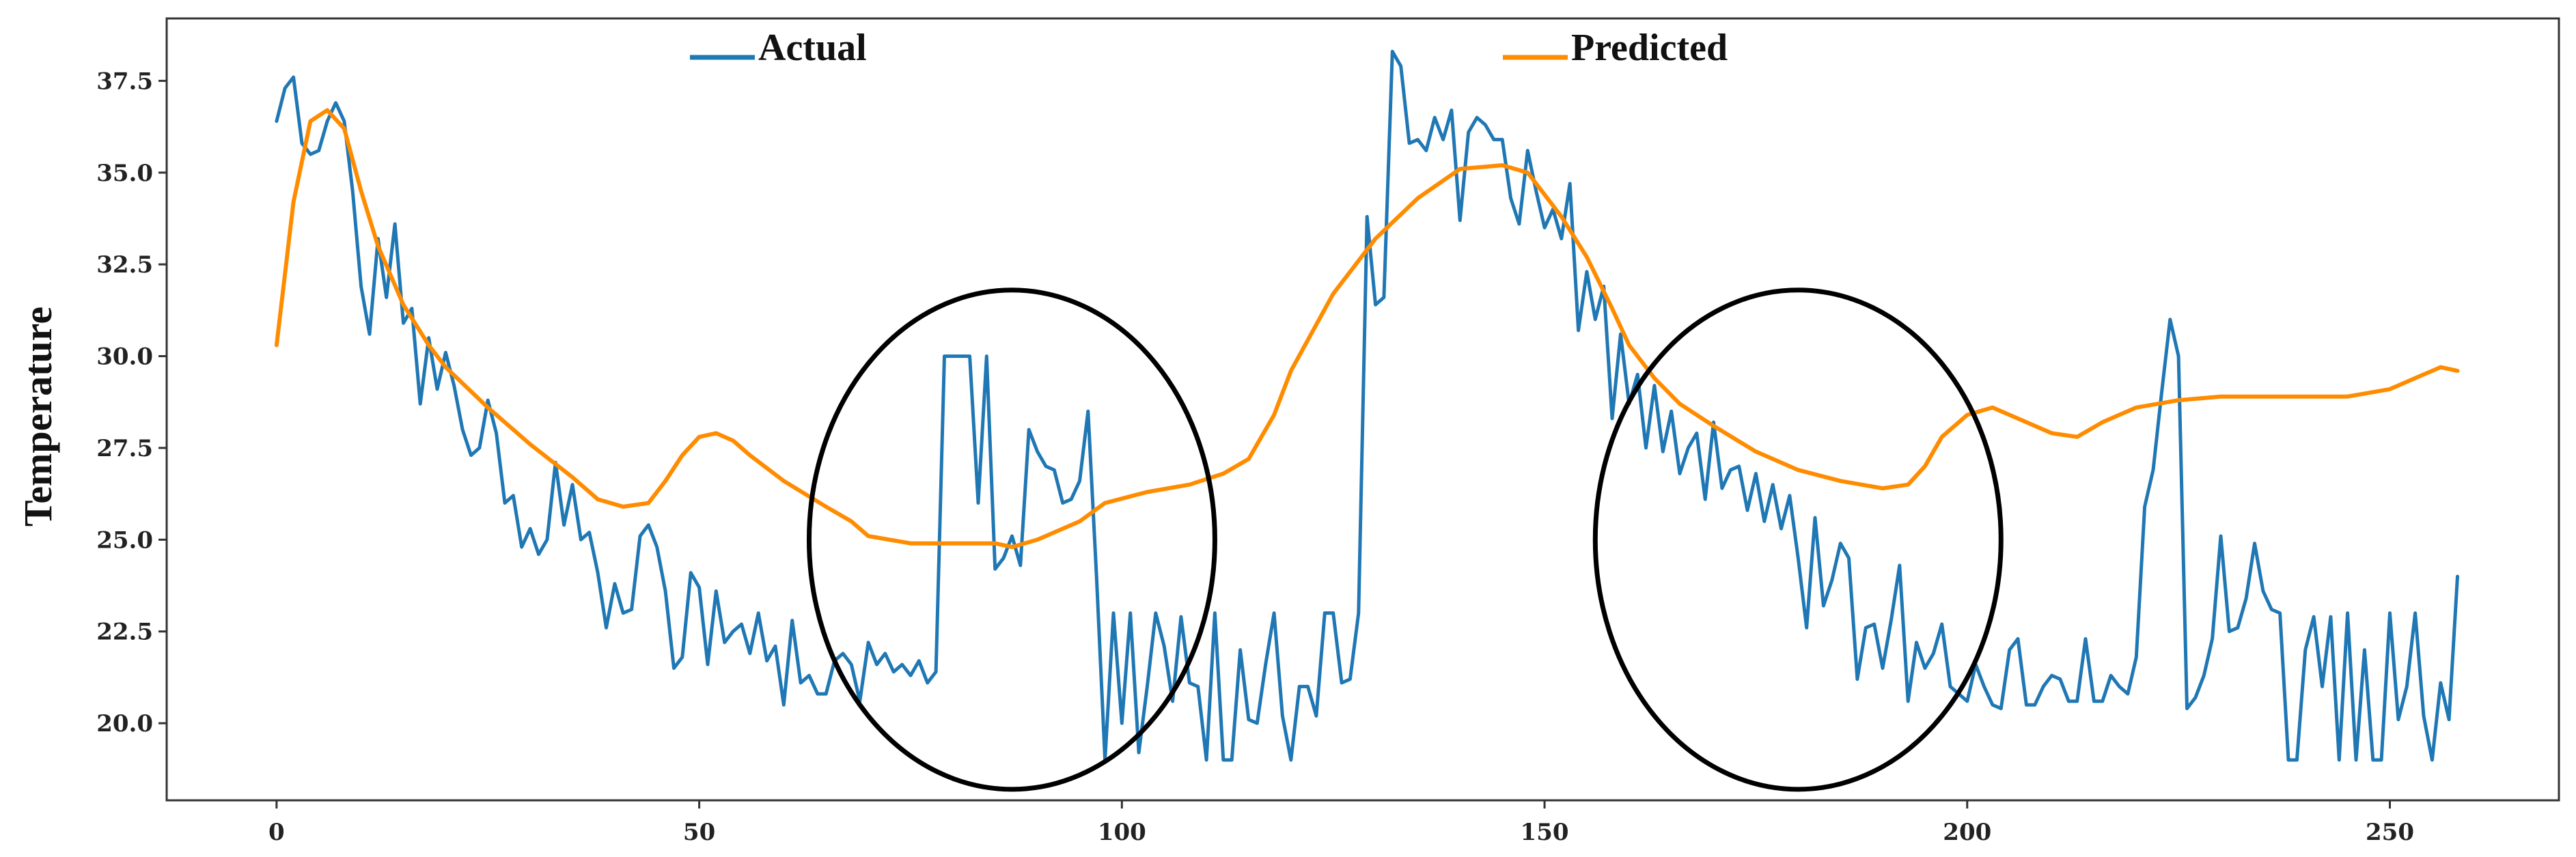 The image size is (2576, 857). What do you see at coordinates (125, 81) in the screenshot?
I see `y-tick-label: 37.5` at bounding box center [125, 81].